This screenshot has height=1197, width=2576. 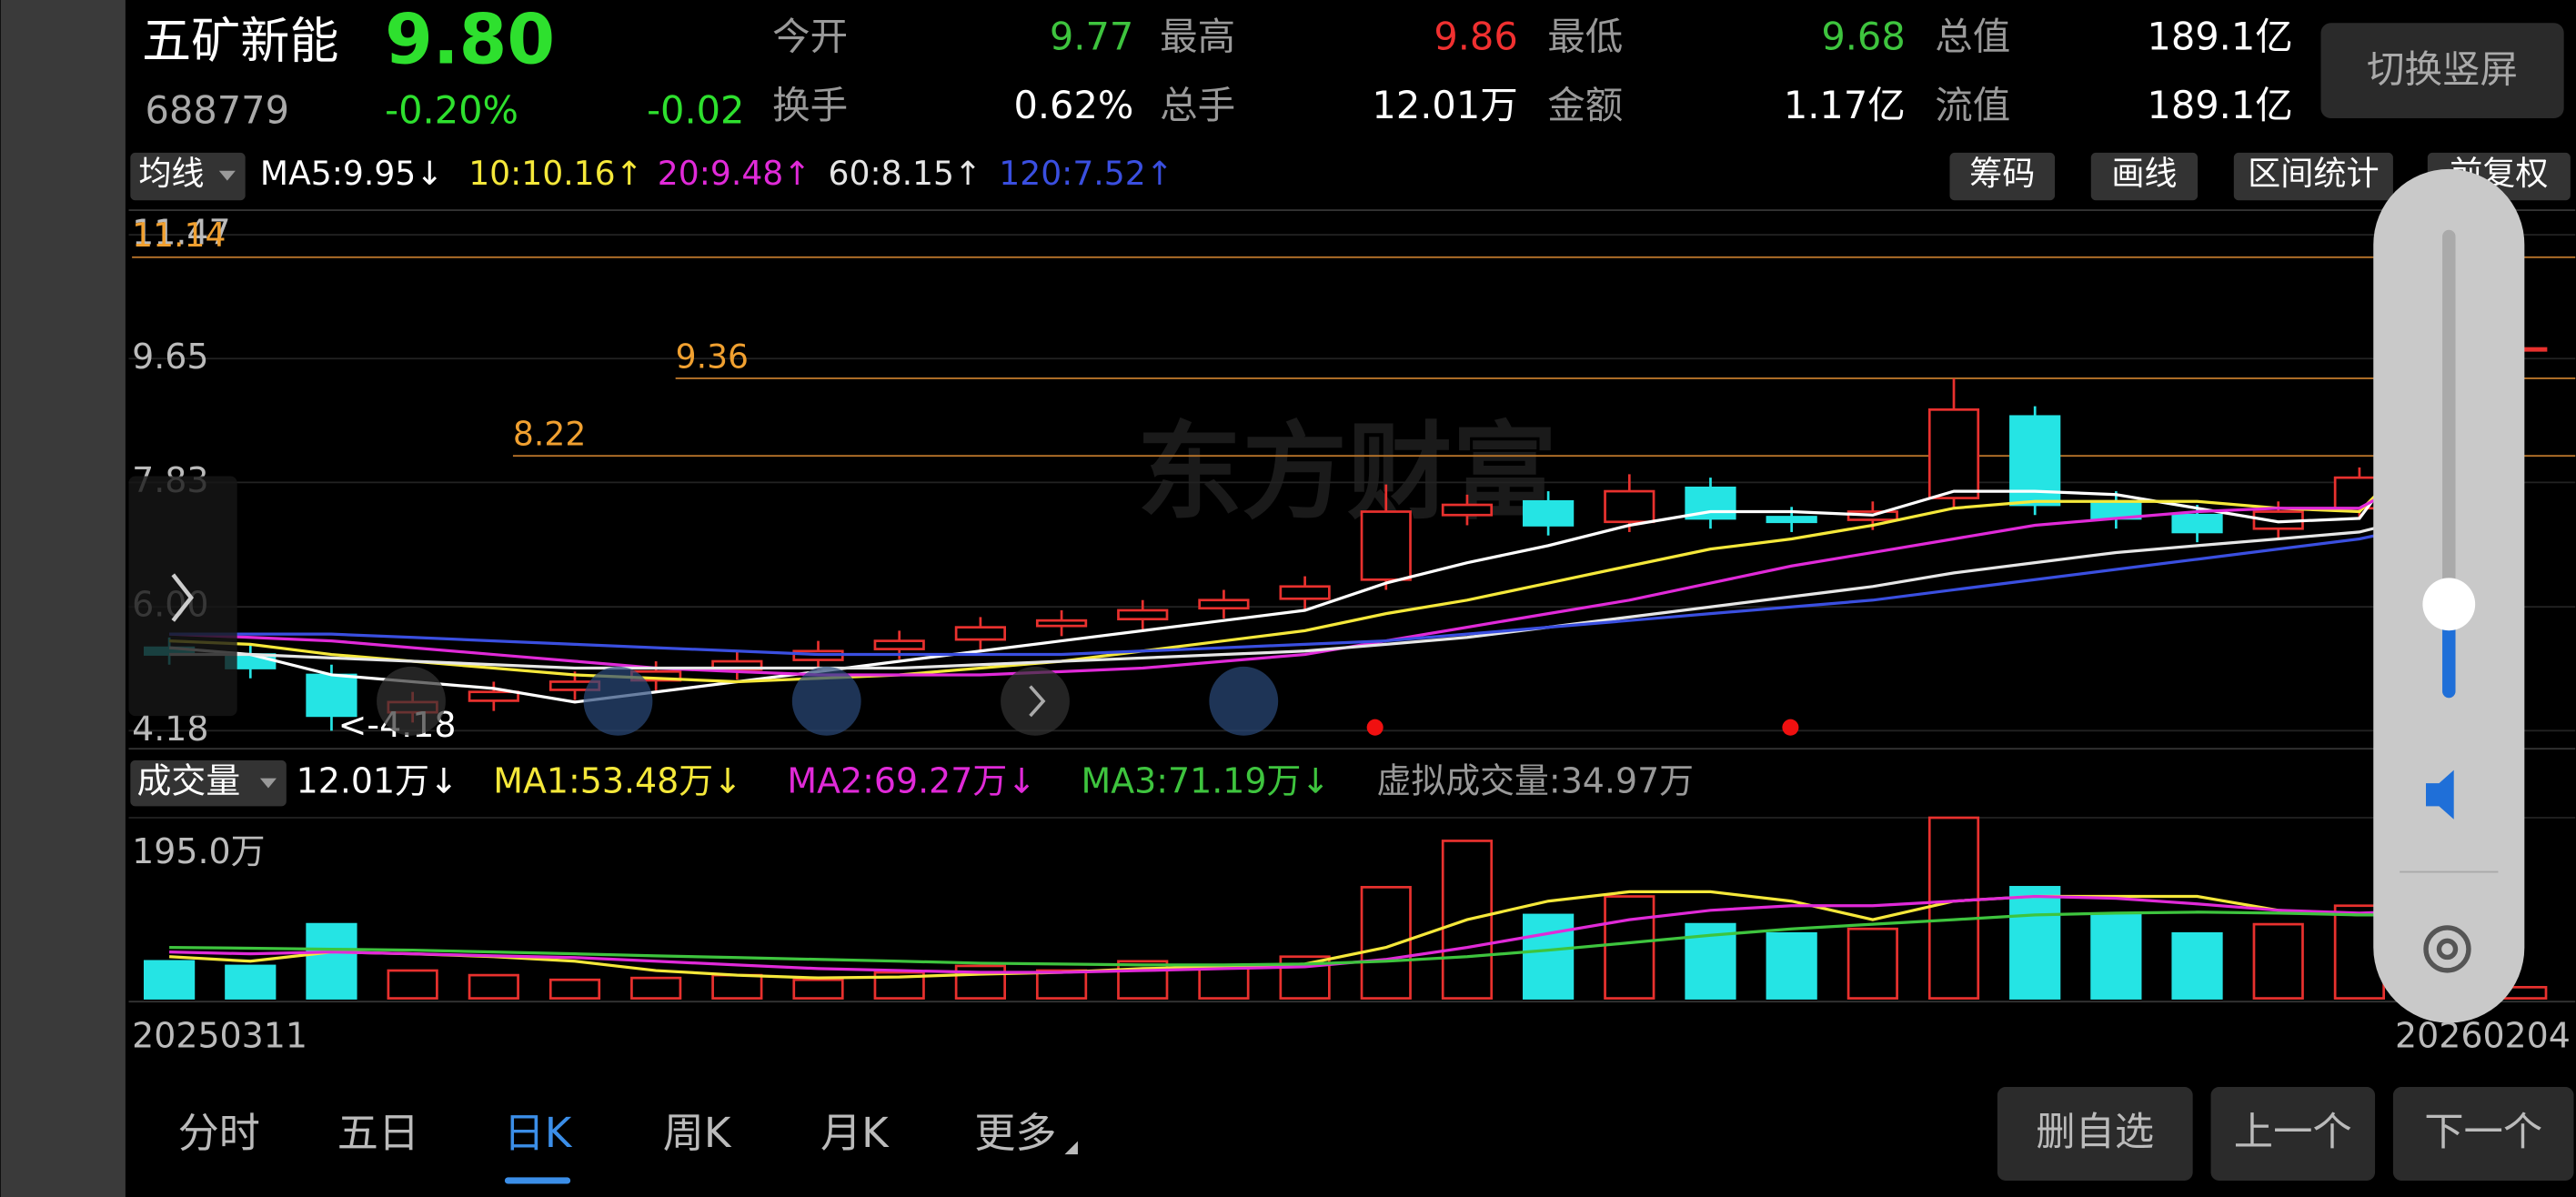 I want to click on tool-button-label: 筹码, so click(x=2002, y=173).